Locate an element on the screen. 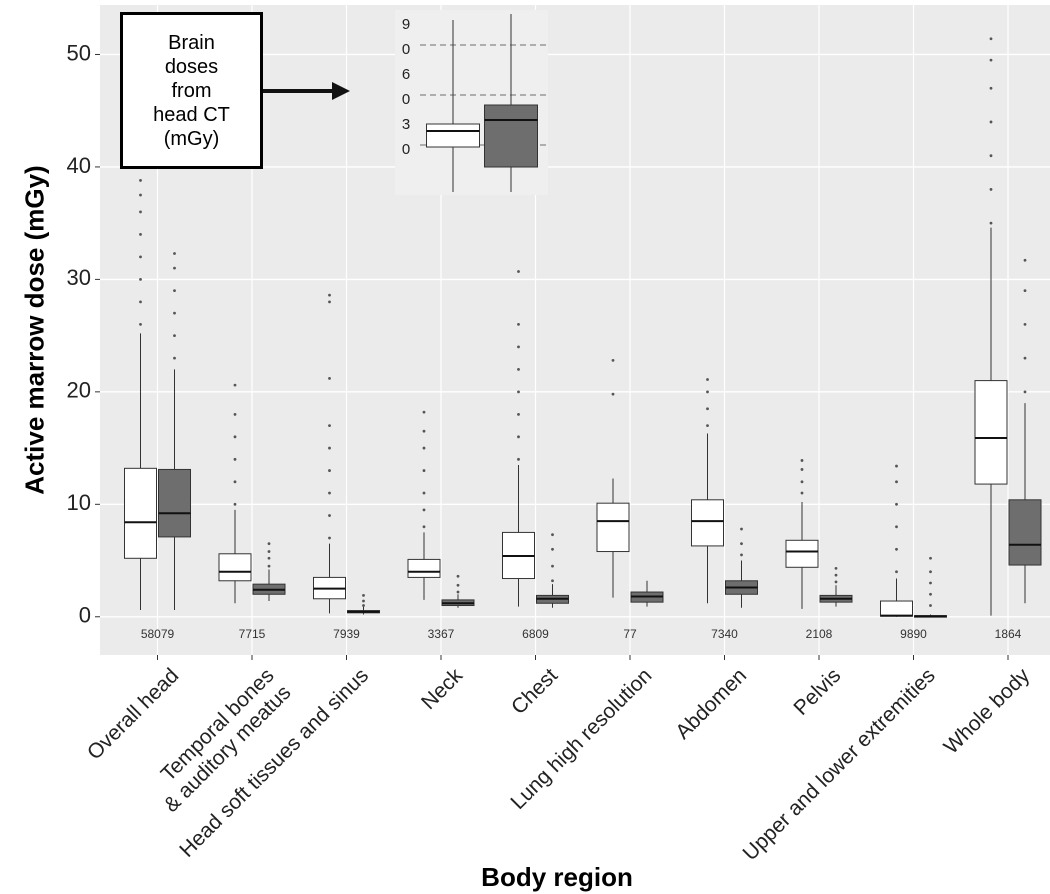 The width and height of the screenshot is (1050, 894). y-tick-label: 20 is located at coordinates (79, 390).